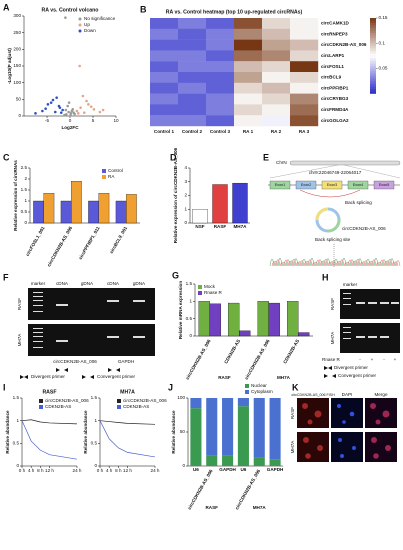 This screenshot has height=550, width=403. I want to click on legend-label: Cytoplasm, so click(262, 391).